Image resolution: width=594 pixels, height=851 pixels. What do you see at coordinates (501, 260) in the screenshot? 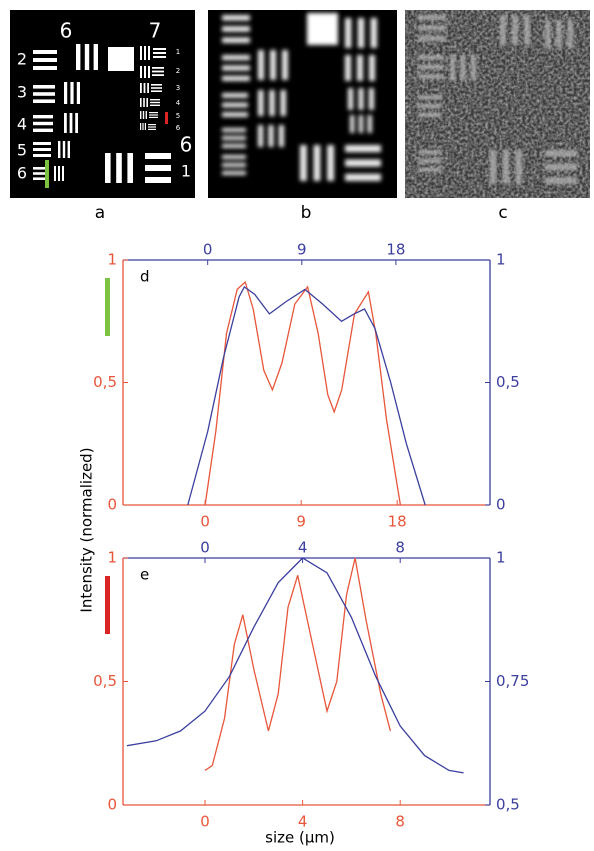
I see `y2-tick-label: 1` at bounding box center [501, 260].